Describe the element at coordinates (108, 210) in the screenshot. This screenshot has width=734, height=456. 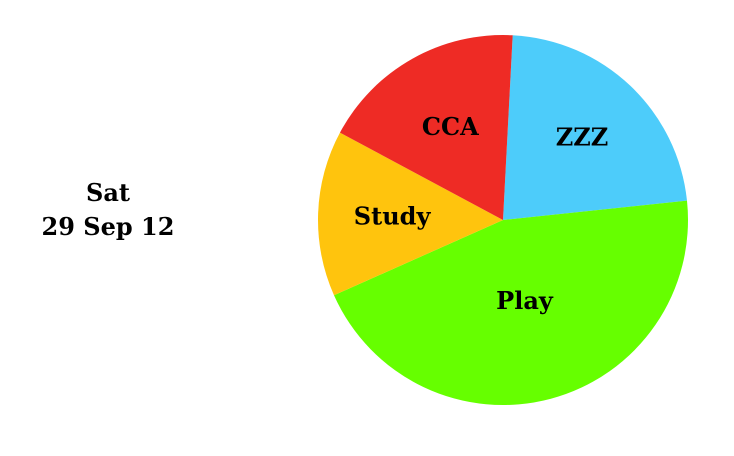
I see `date-block: Sat 29 Sep 12` at that location.